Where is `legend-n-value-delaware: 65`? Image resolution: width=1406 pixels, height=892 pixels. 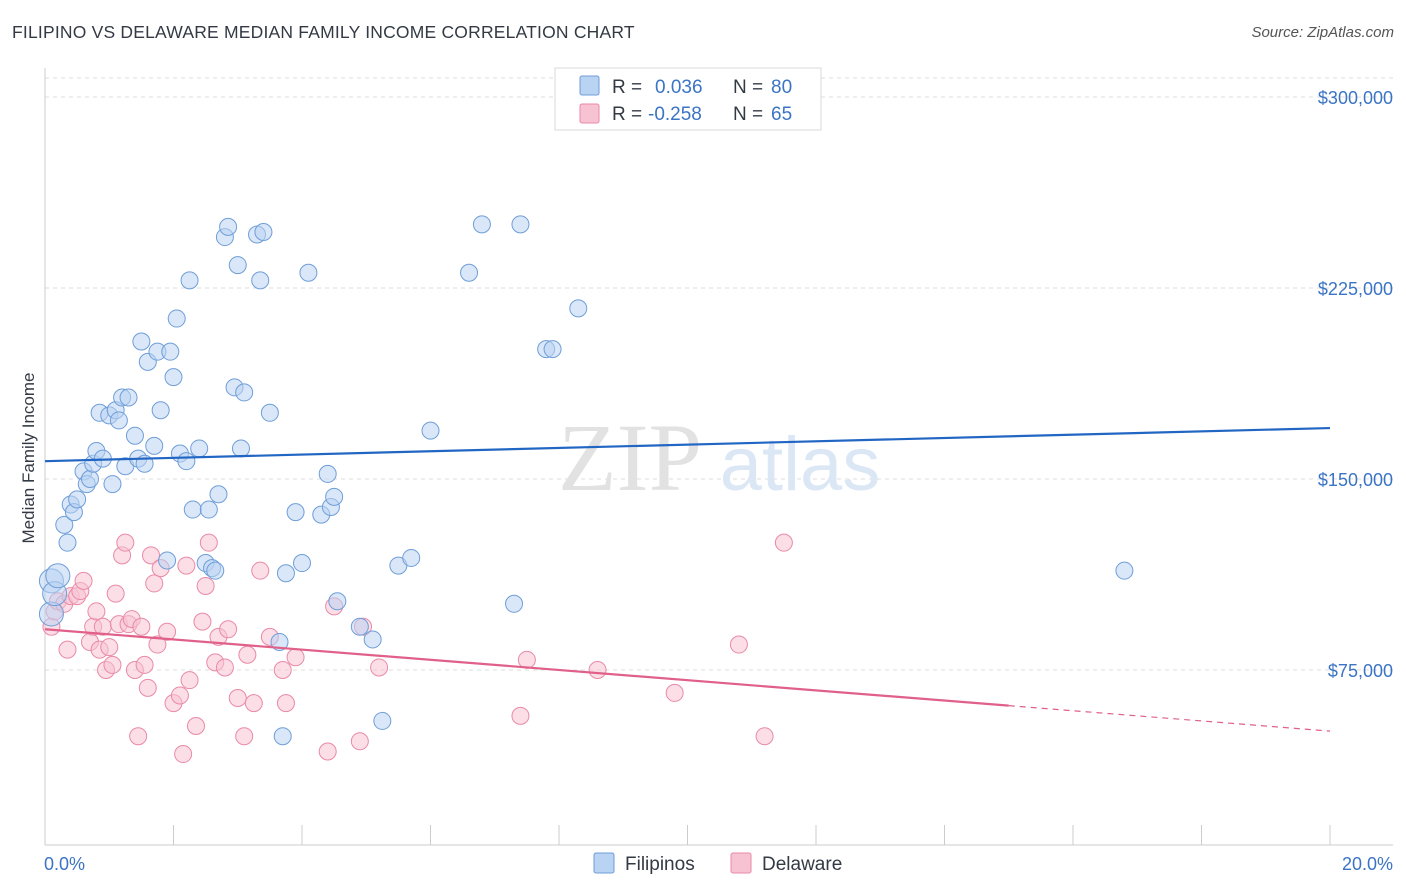 legend-n-value-delaware: 65 is located at coordinates (781, 114).